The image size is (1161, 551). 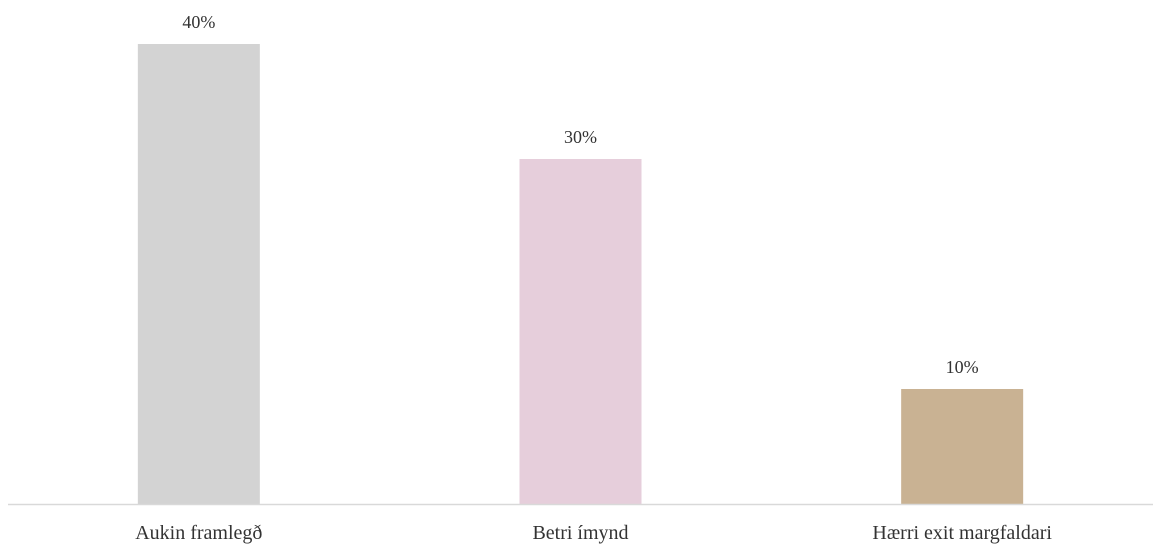 I want to click on x-tick-label-3: Hærri exit margfaldari, so click(x=962, y=533).